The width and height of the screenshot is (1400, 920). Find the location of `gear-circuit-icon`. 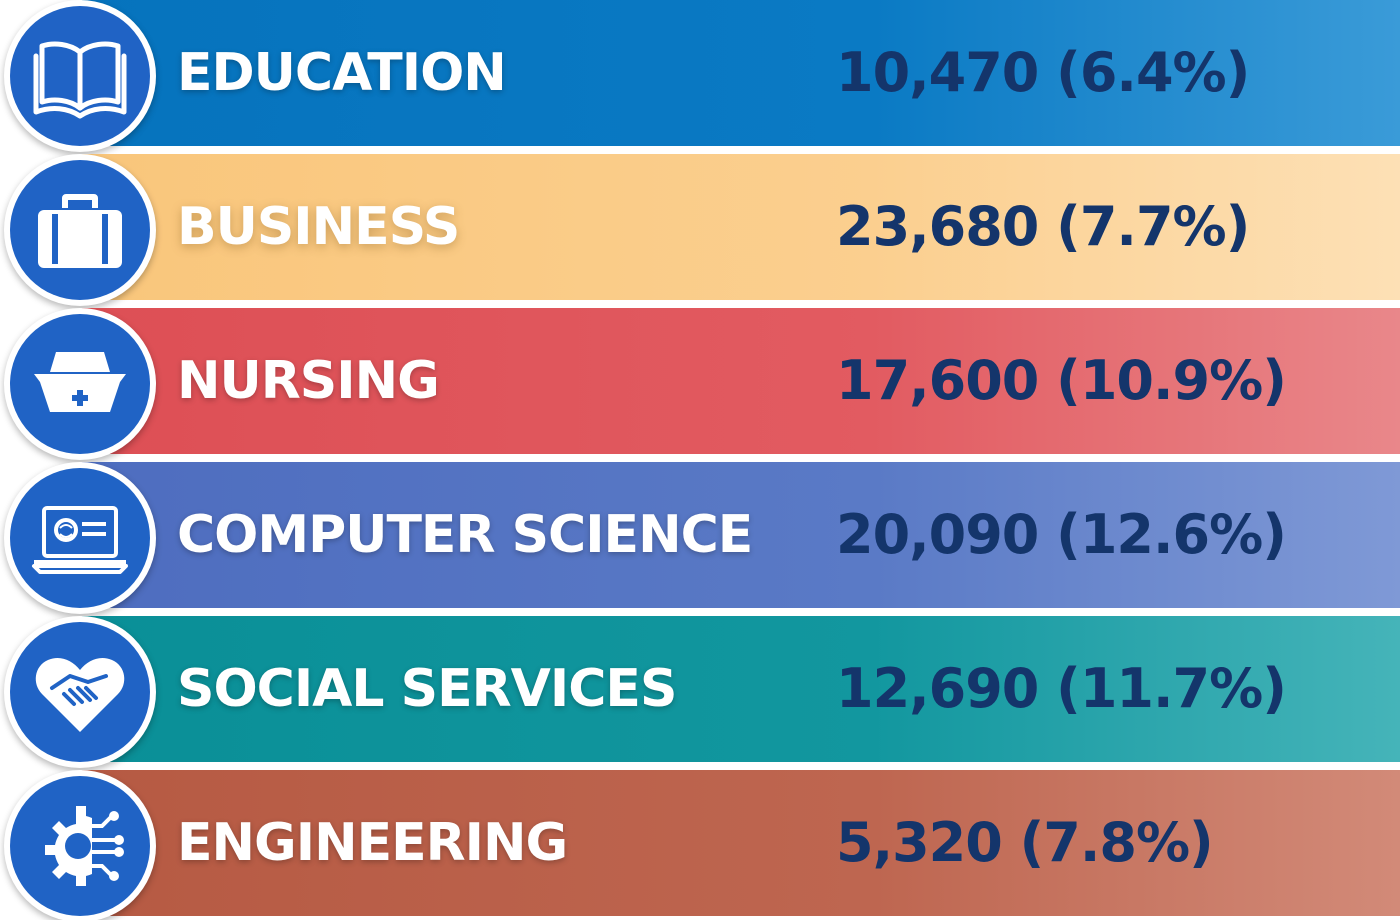

gear-circuit-icon is located at coordinates (84, 846).